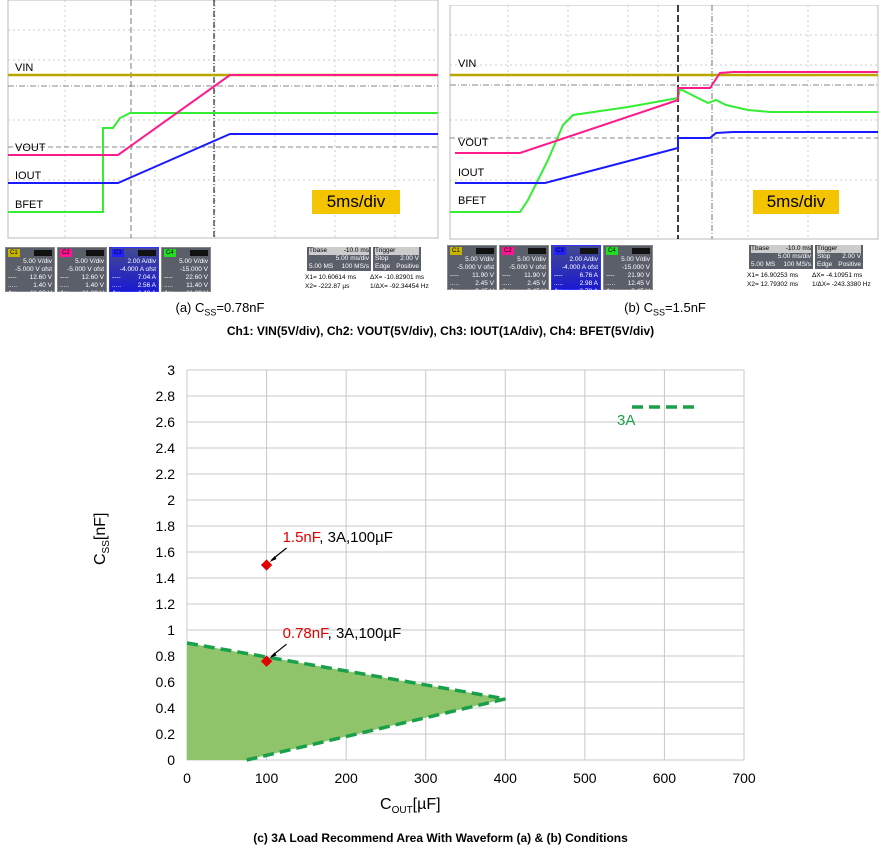 The width and height of the screenshot is (881, 852). Describe the element at coordinates (797, 264) in the screenshot. I see `tbase-rate: 100 MS/s` at that location.